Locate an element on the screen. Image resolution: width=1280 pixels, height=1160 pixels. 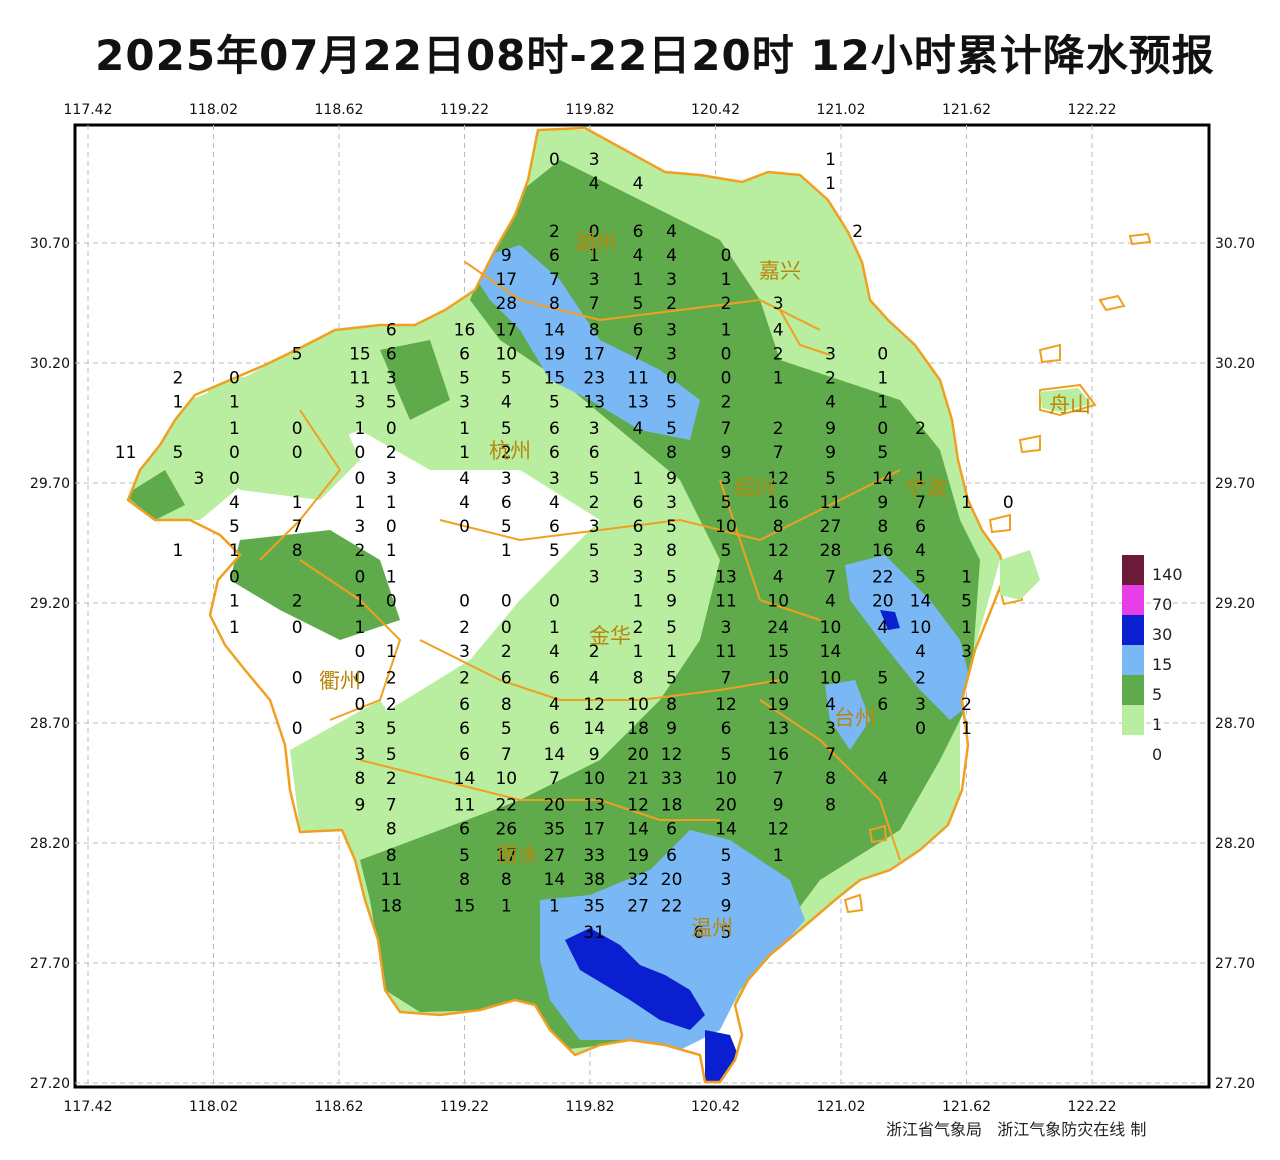
coastal-islands is located at coordinates (997, 573).